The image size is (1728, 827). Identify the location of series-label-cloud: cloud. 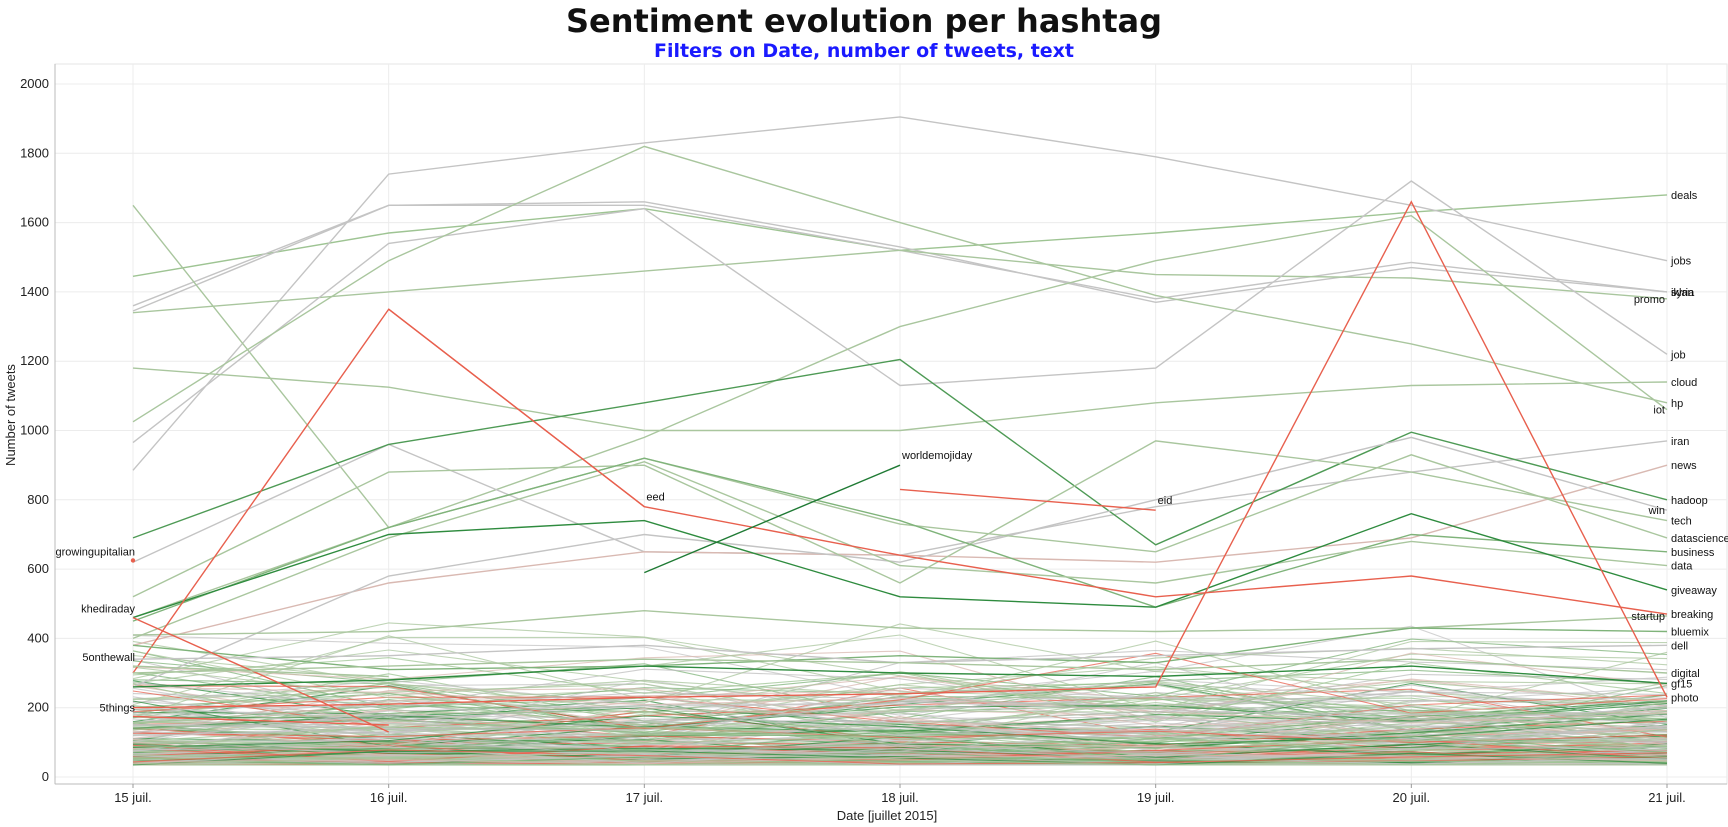
(1684, 383).